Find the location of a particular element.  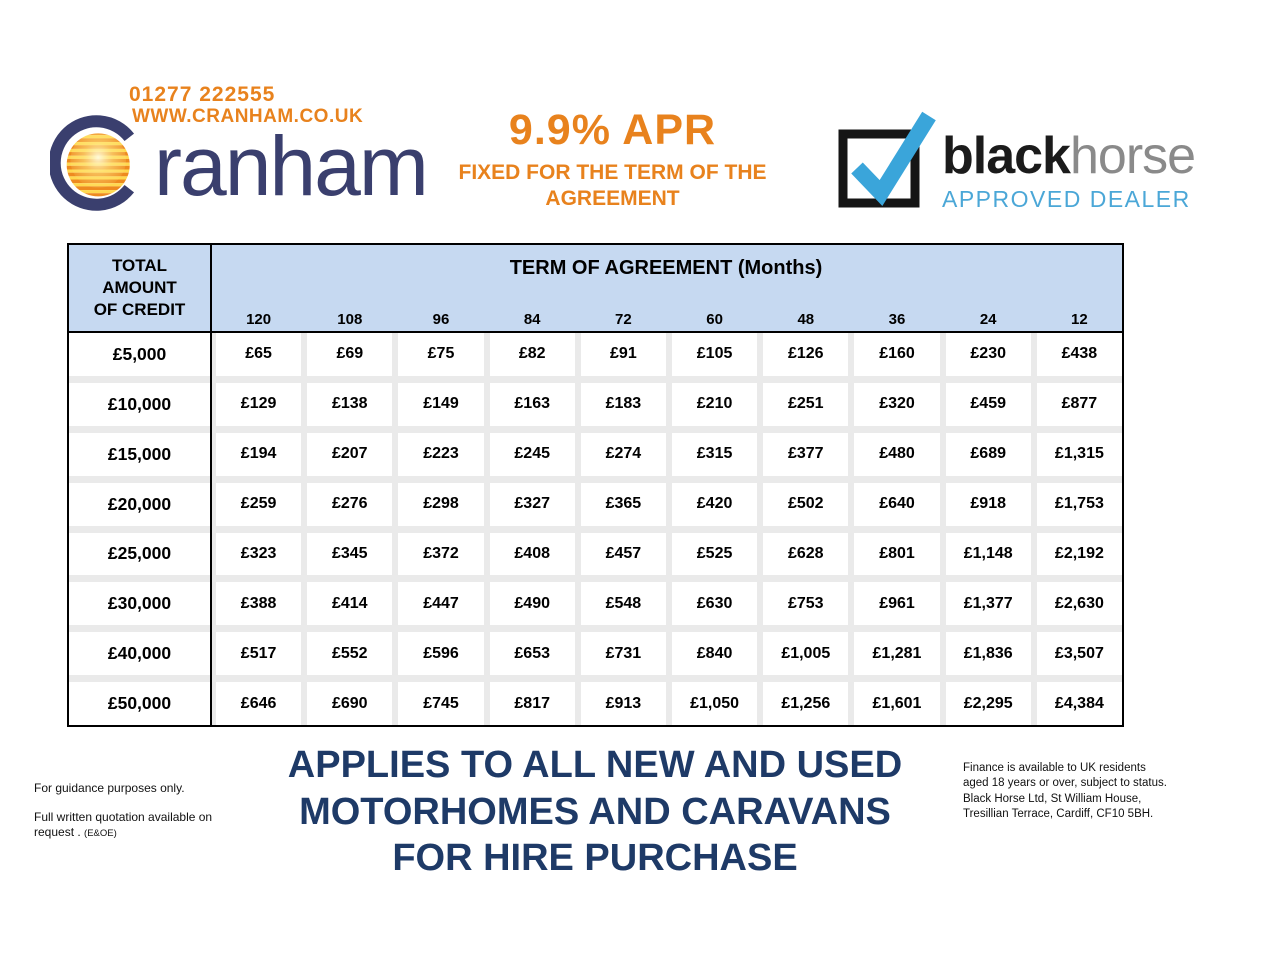

payment-cell: £194 is located at coordinates (259, 454).